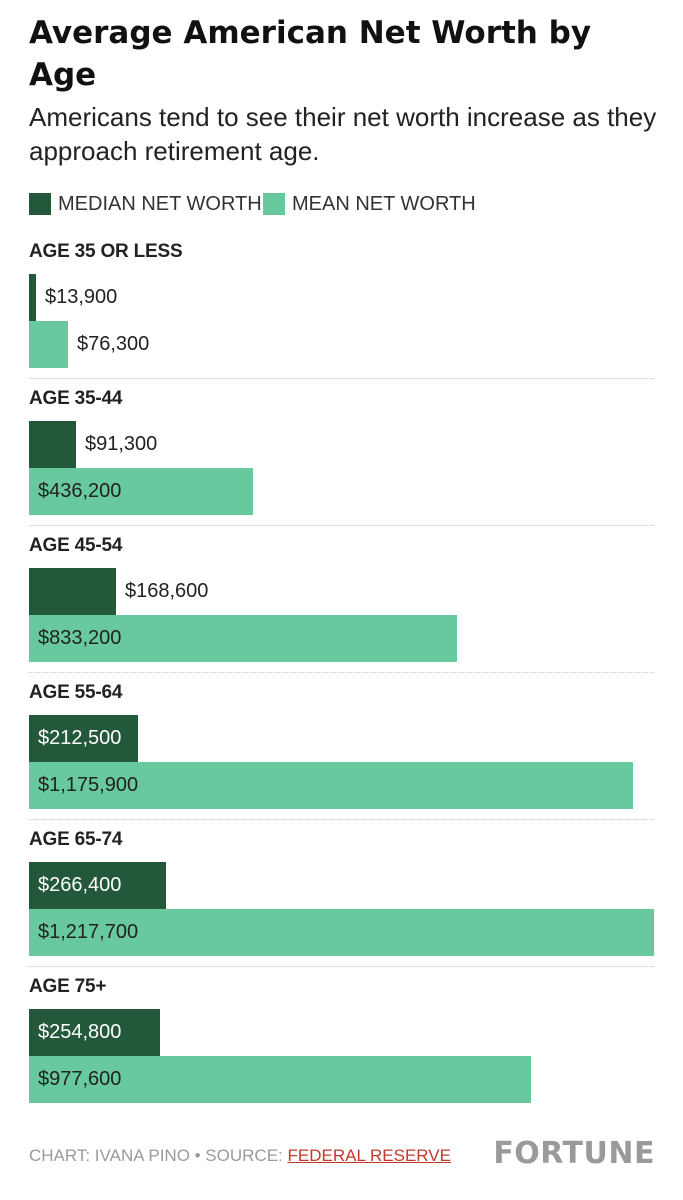 The height and width of the screenshot is (1200, 683). What do you see at coordinates (76, 692) in the screenshot?
I see `group-label-age-55-64: AGE 55-64` at bounding box center [76, 692].